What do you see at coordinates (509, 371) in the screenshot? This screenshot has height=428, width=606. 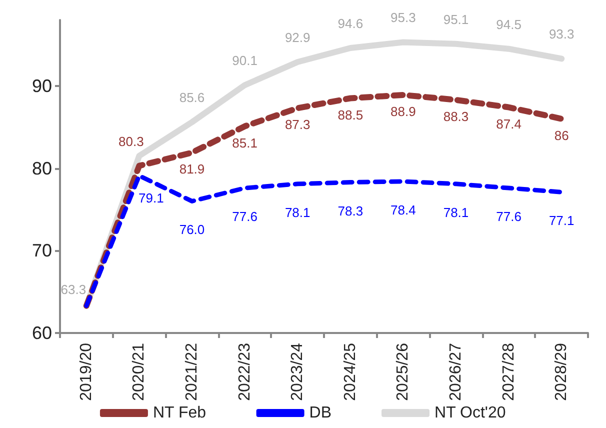 I see `x-tick-label: 2027/28` at bounding box center [509, 371].